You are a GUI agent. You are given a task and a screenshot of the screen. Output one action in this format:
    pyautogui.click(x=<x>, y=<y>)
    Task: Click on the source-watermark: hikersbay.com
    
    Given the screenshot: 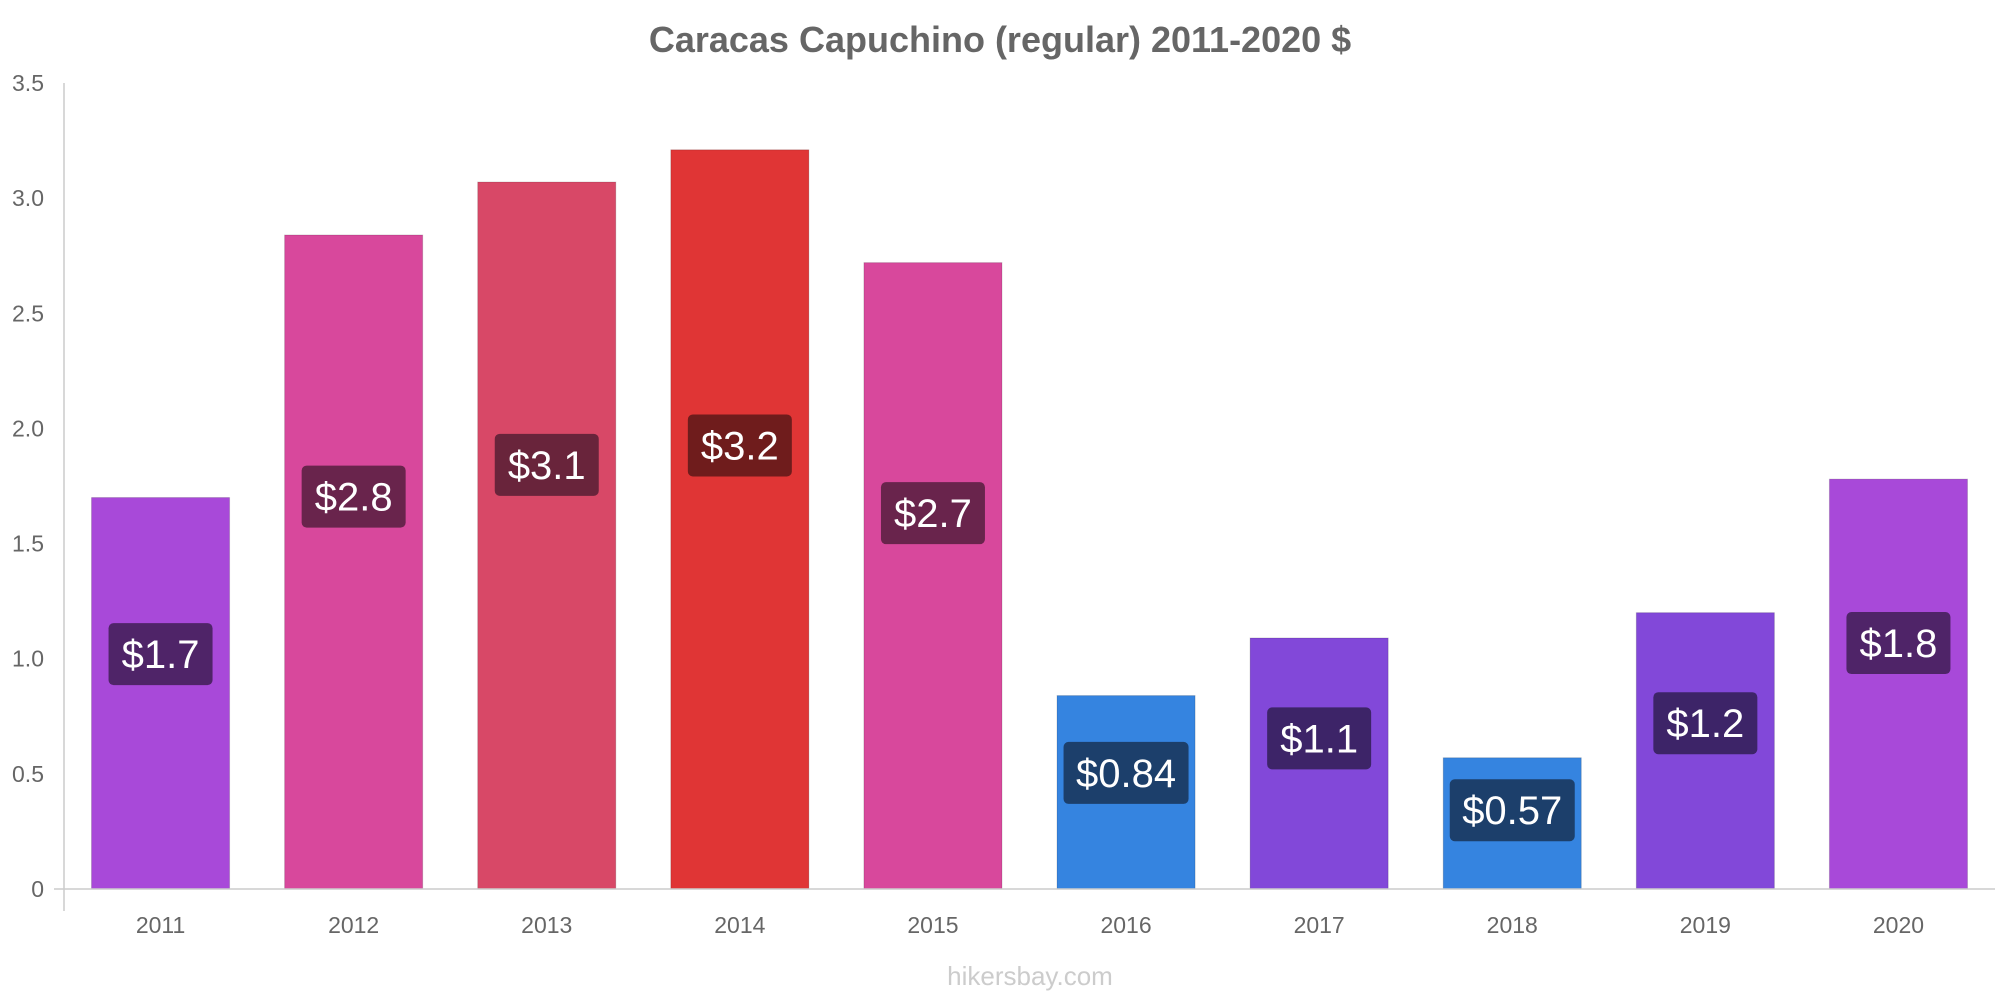 What is the action you would take?
    pyautogui.click(x=1030, y=976)
    